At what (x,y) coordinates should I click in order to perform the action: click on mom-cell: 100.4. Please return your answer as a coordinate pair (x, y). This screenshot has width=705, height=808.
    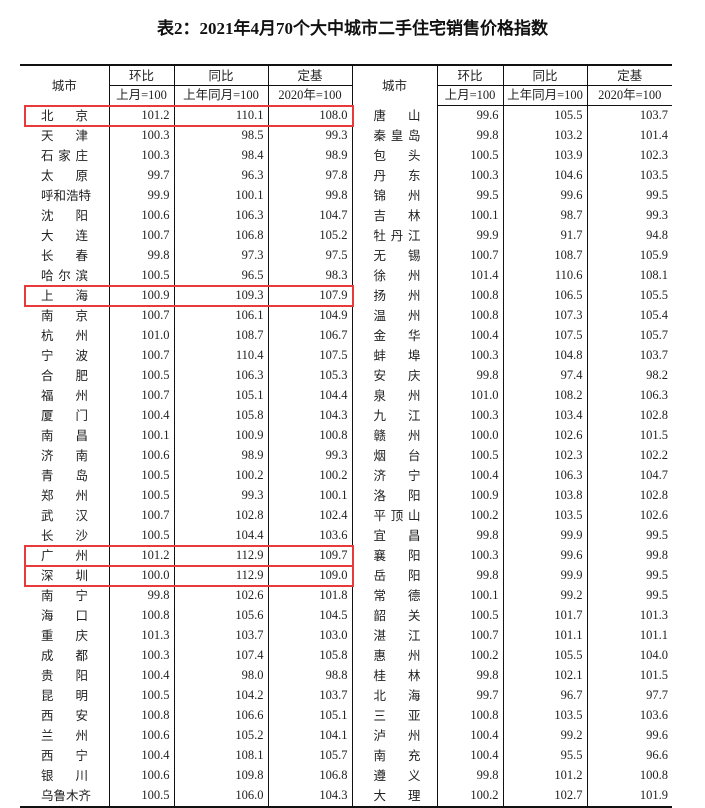
    Looking at the image, I should click on (141, 675).